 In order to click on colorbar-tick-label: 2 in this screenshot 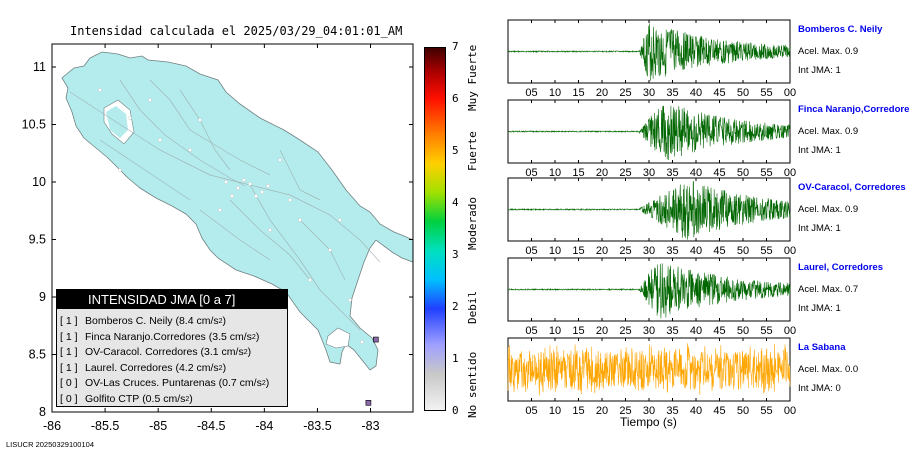, I will do `click(455, 306)`.